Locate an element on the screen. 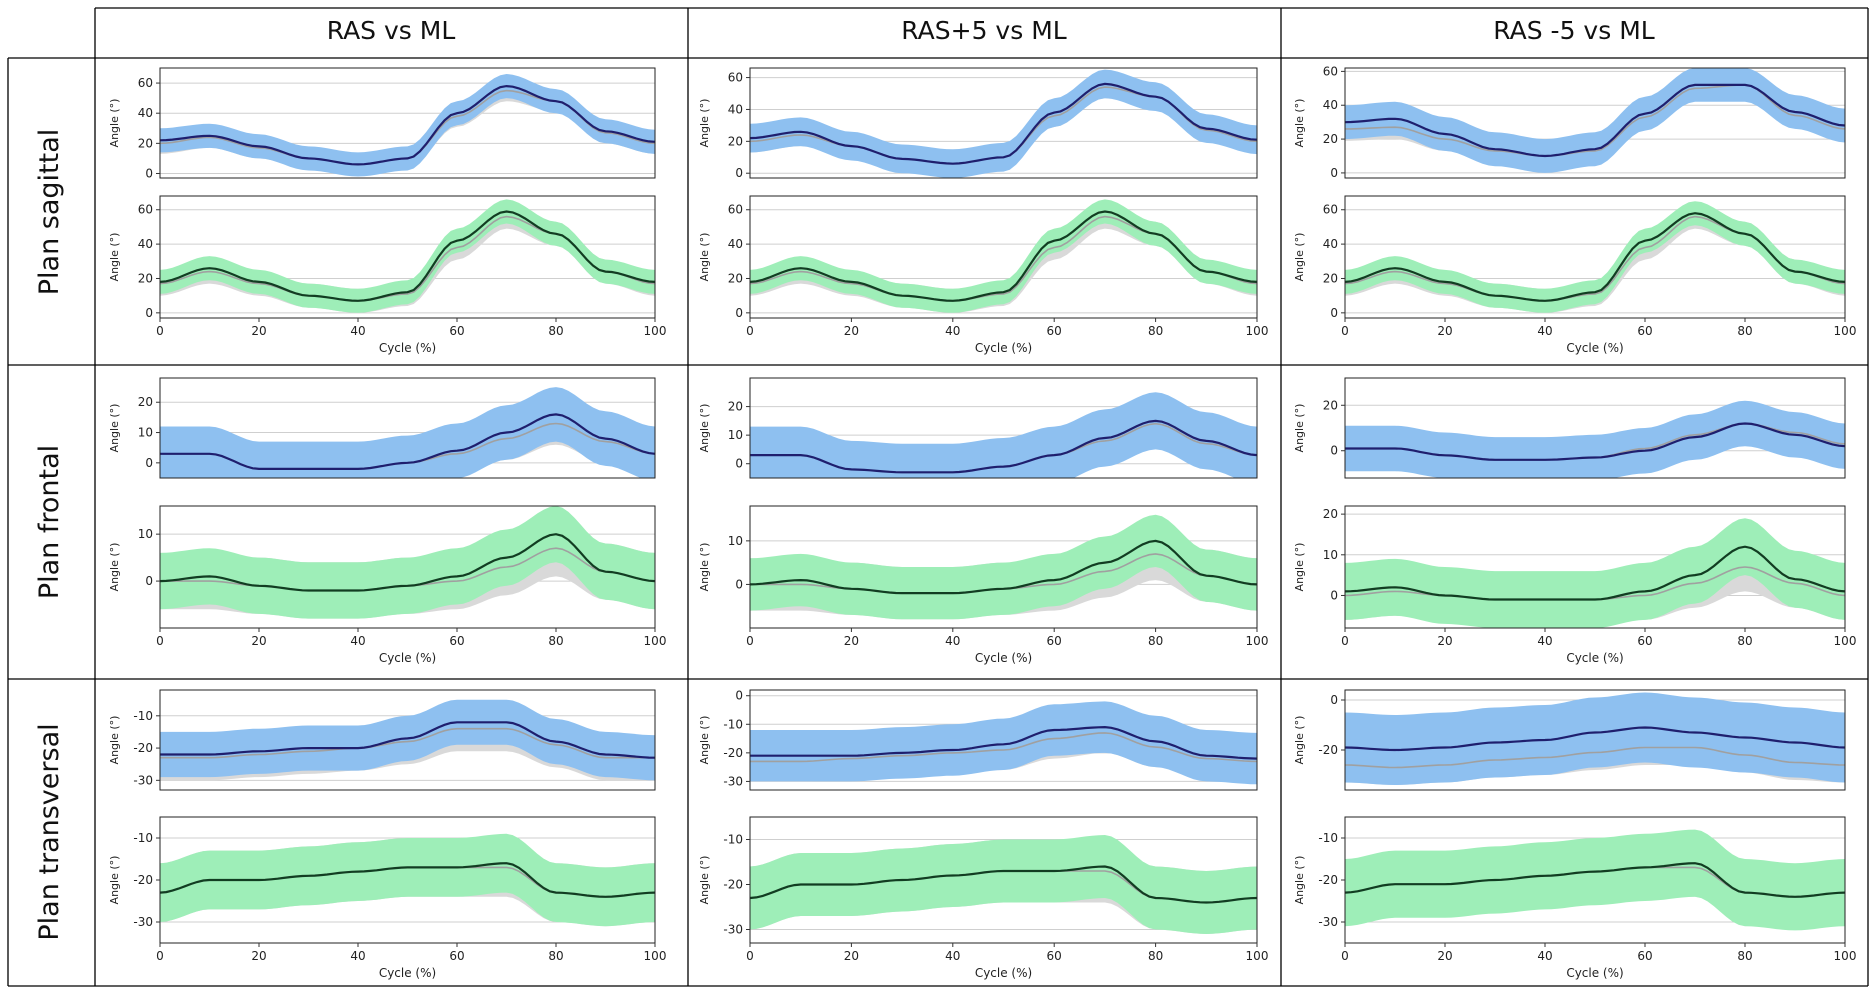  panel-r2-c0-top: -10 -20 -30 Angle (°) is located at coordinates (382, 740).